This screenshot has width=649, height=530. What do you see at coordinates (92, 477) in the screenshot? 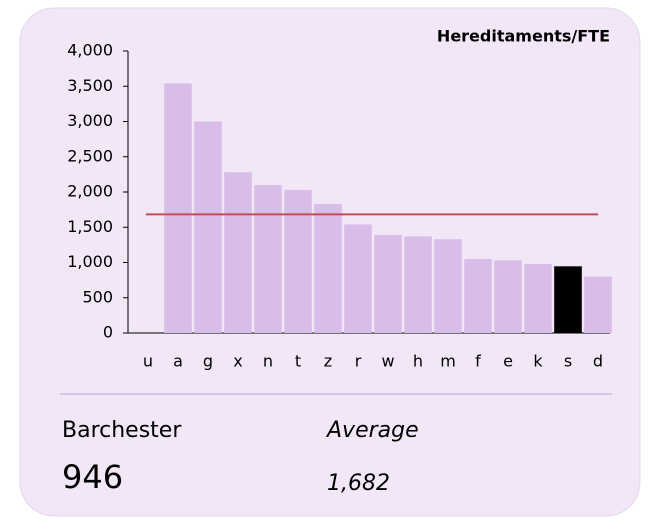
I see `highlight-value: 946` at bounding box center [92, 477].